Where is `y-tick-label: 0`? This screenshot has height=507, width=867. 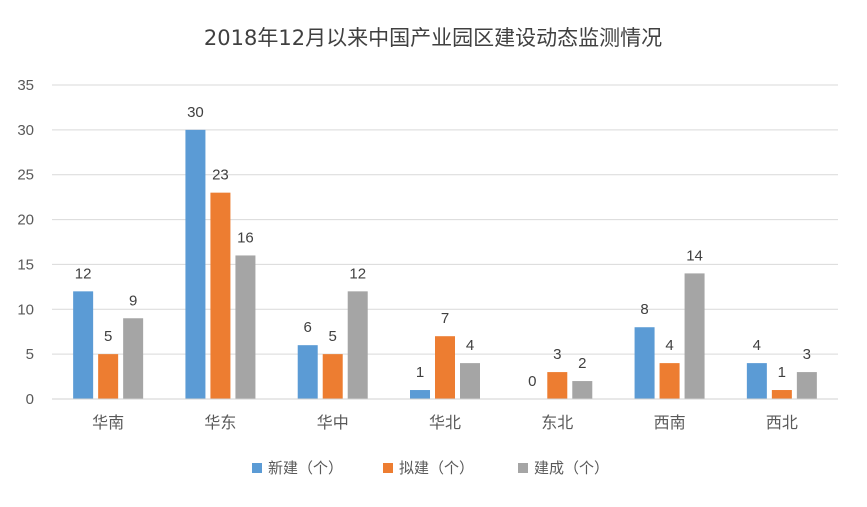
y-tick-label: 0 is located at coordinates (30, 399).